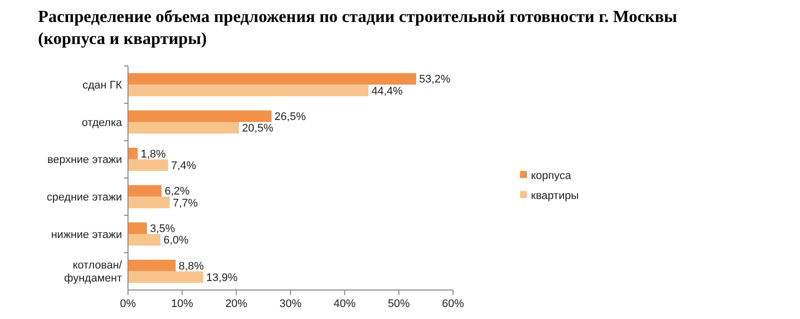  Describe the element at coordinates (258, 128) in the screenshot. I see `data-label: 20,5%` at that location.